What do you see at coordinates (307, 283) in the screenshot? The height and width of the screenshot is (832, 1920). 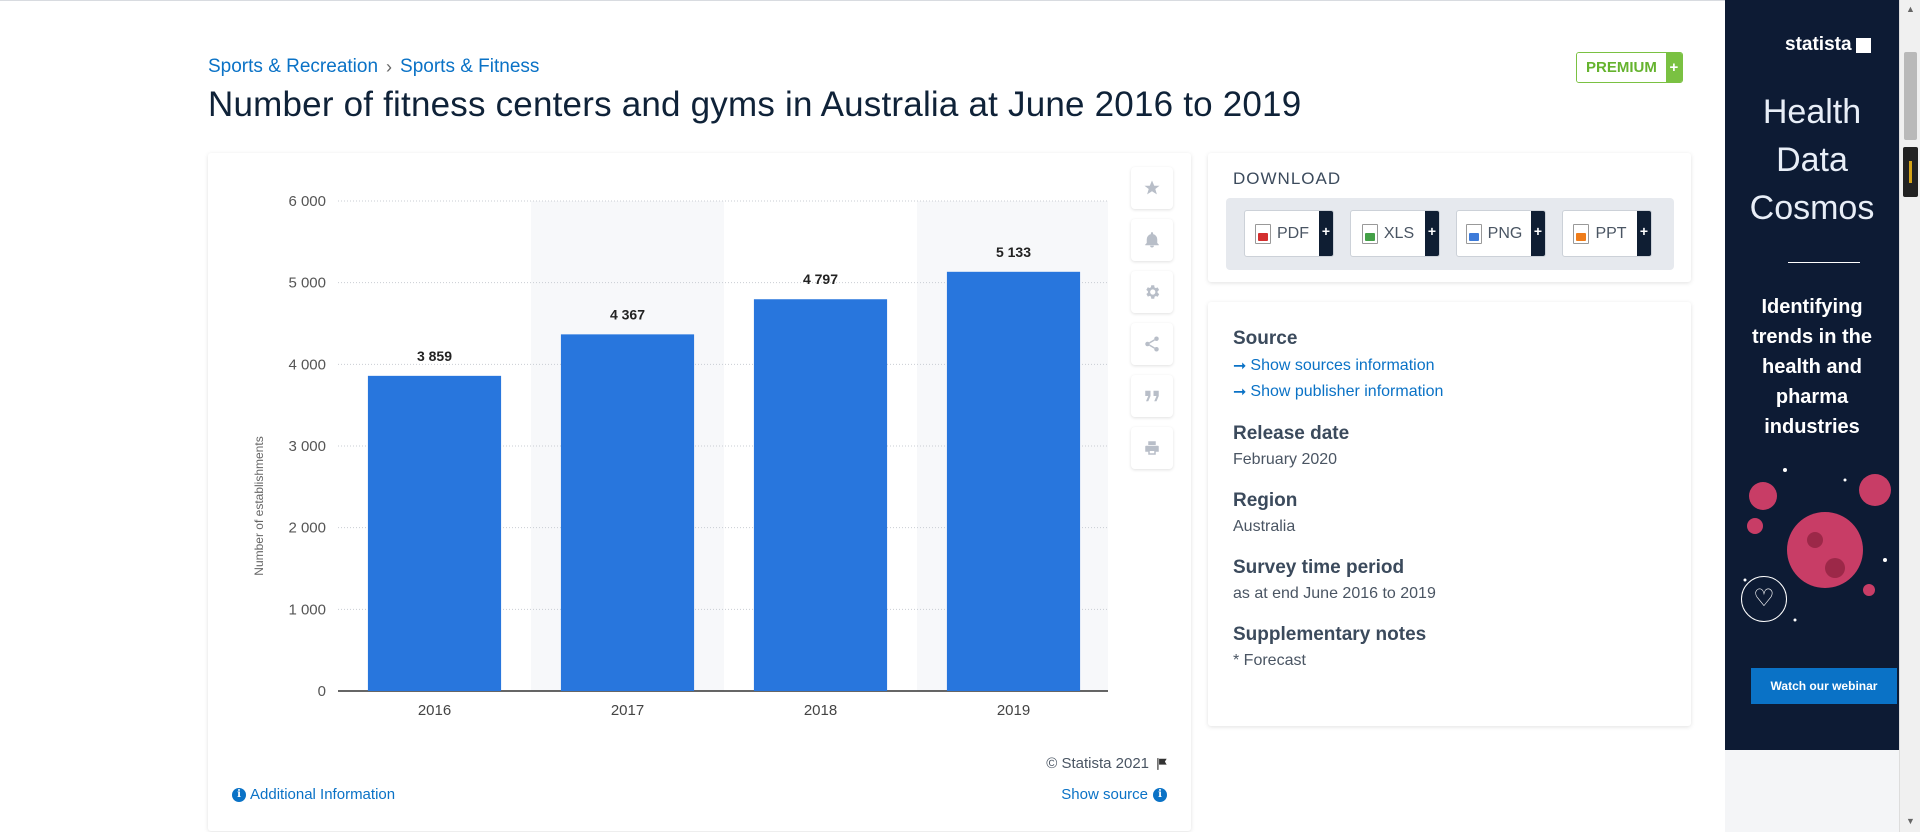 I see `y-tick-label: 5 000` at bounding box center [307, 283].